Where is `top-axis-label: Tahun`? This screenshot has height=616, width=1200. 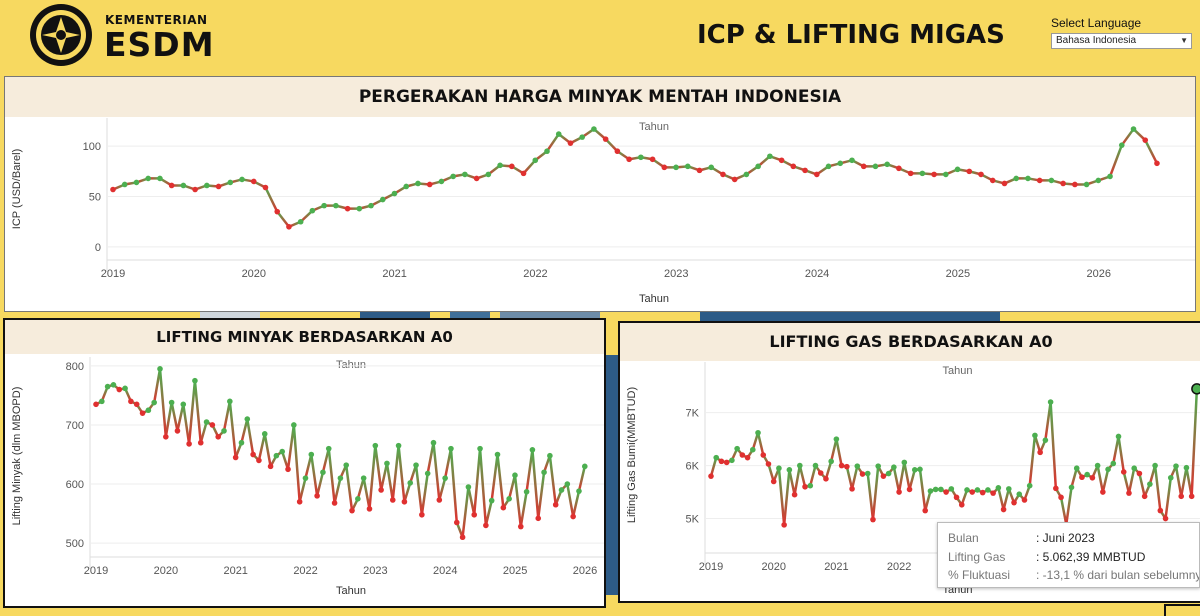
top-axis-label: Tahun is located at coordinates (958, 371).